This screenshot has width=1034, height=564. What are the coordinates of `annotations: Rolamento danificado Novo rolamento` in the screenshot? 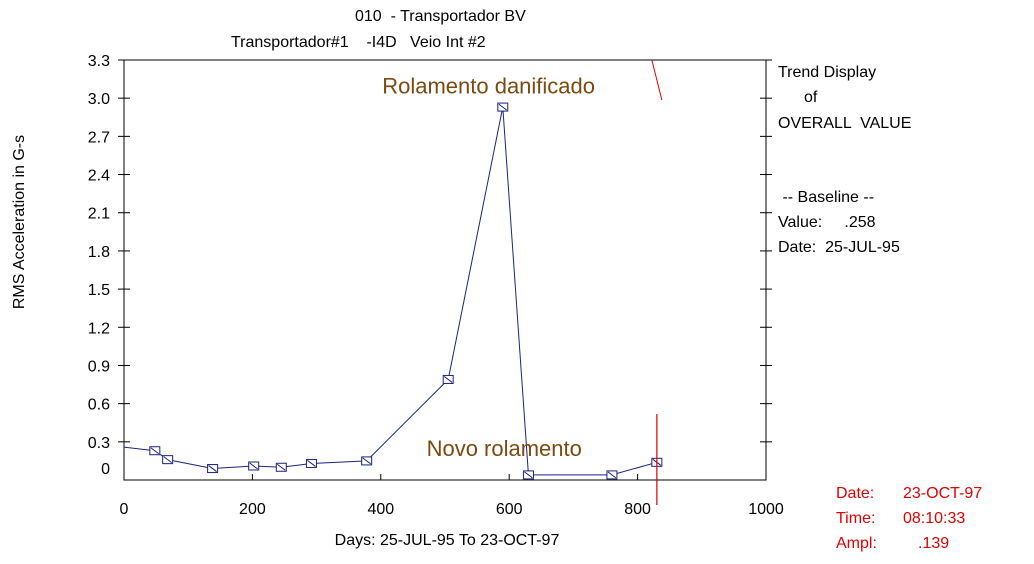 It's located at (488, 267).